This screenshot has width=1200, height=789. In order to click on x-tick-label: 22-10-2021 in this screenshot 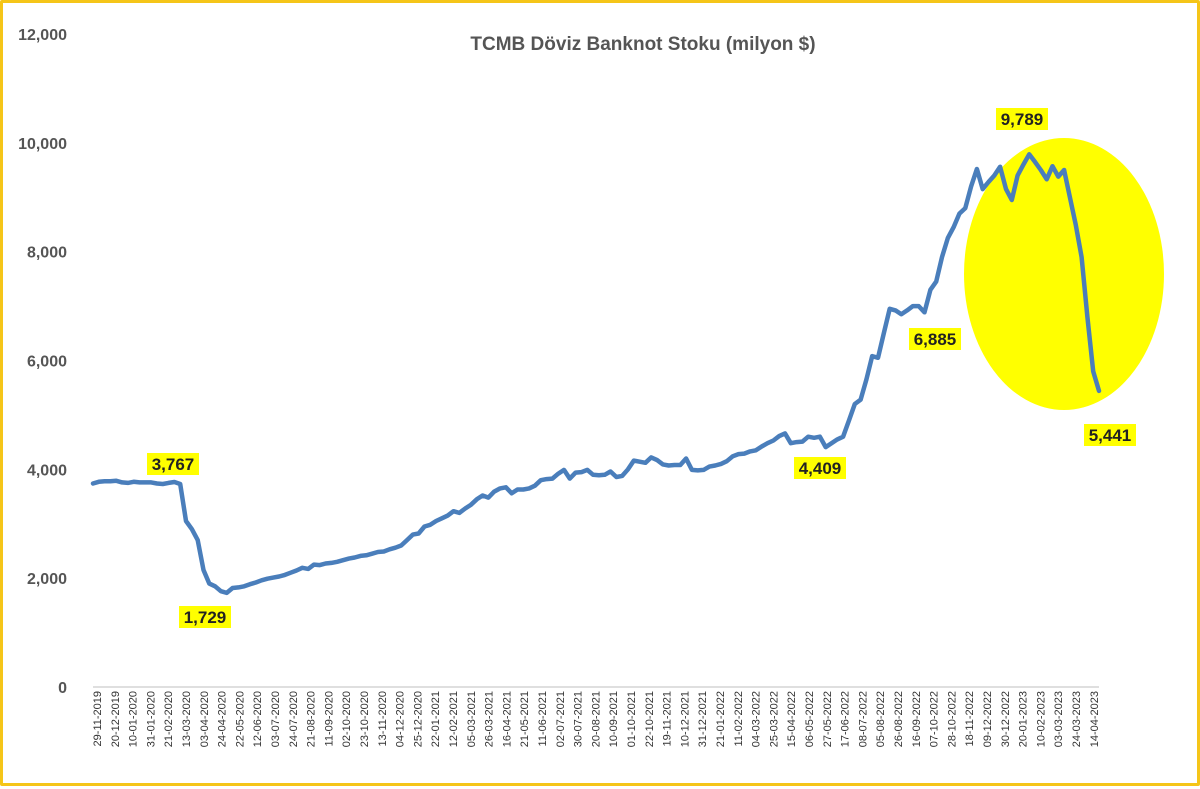, I will do `click(650, 719)`.